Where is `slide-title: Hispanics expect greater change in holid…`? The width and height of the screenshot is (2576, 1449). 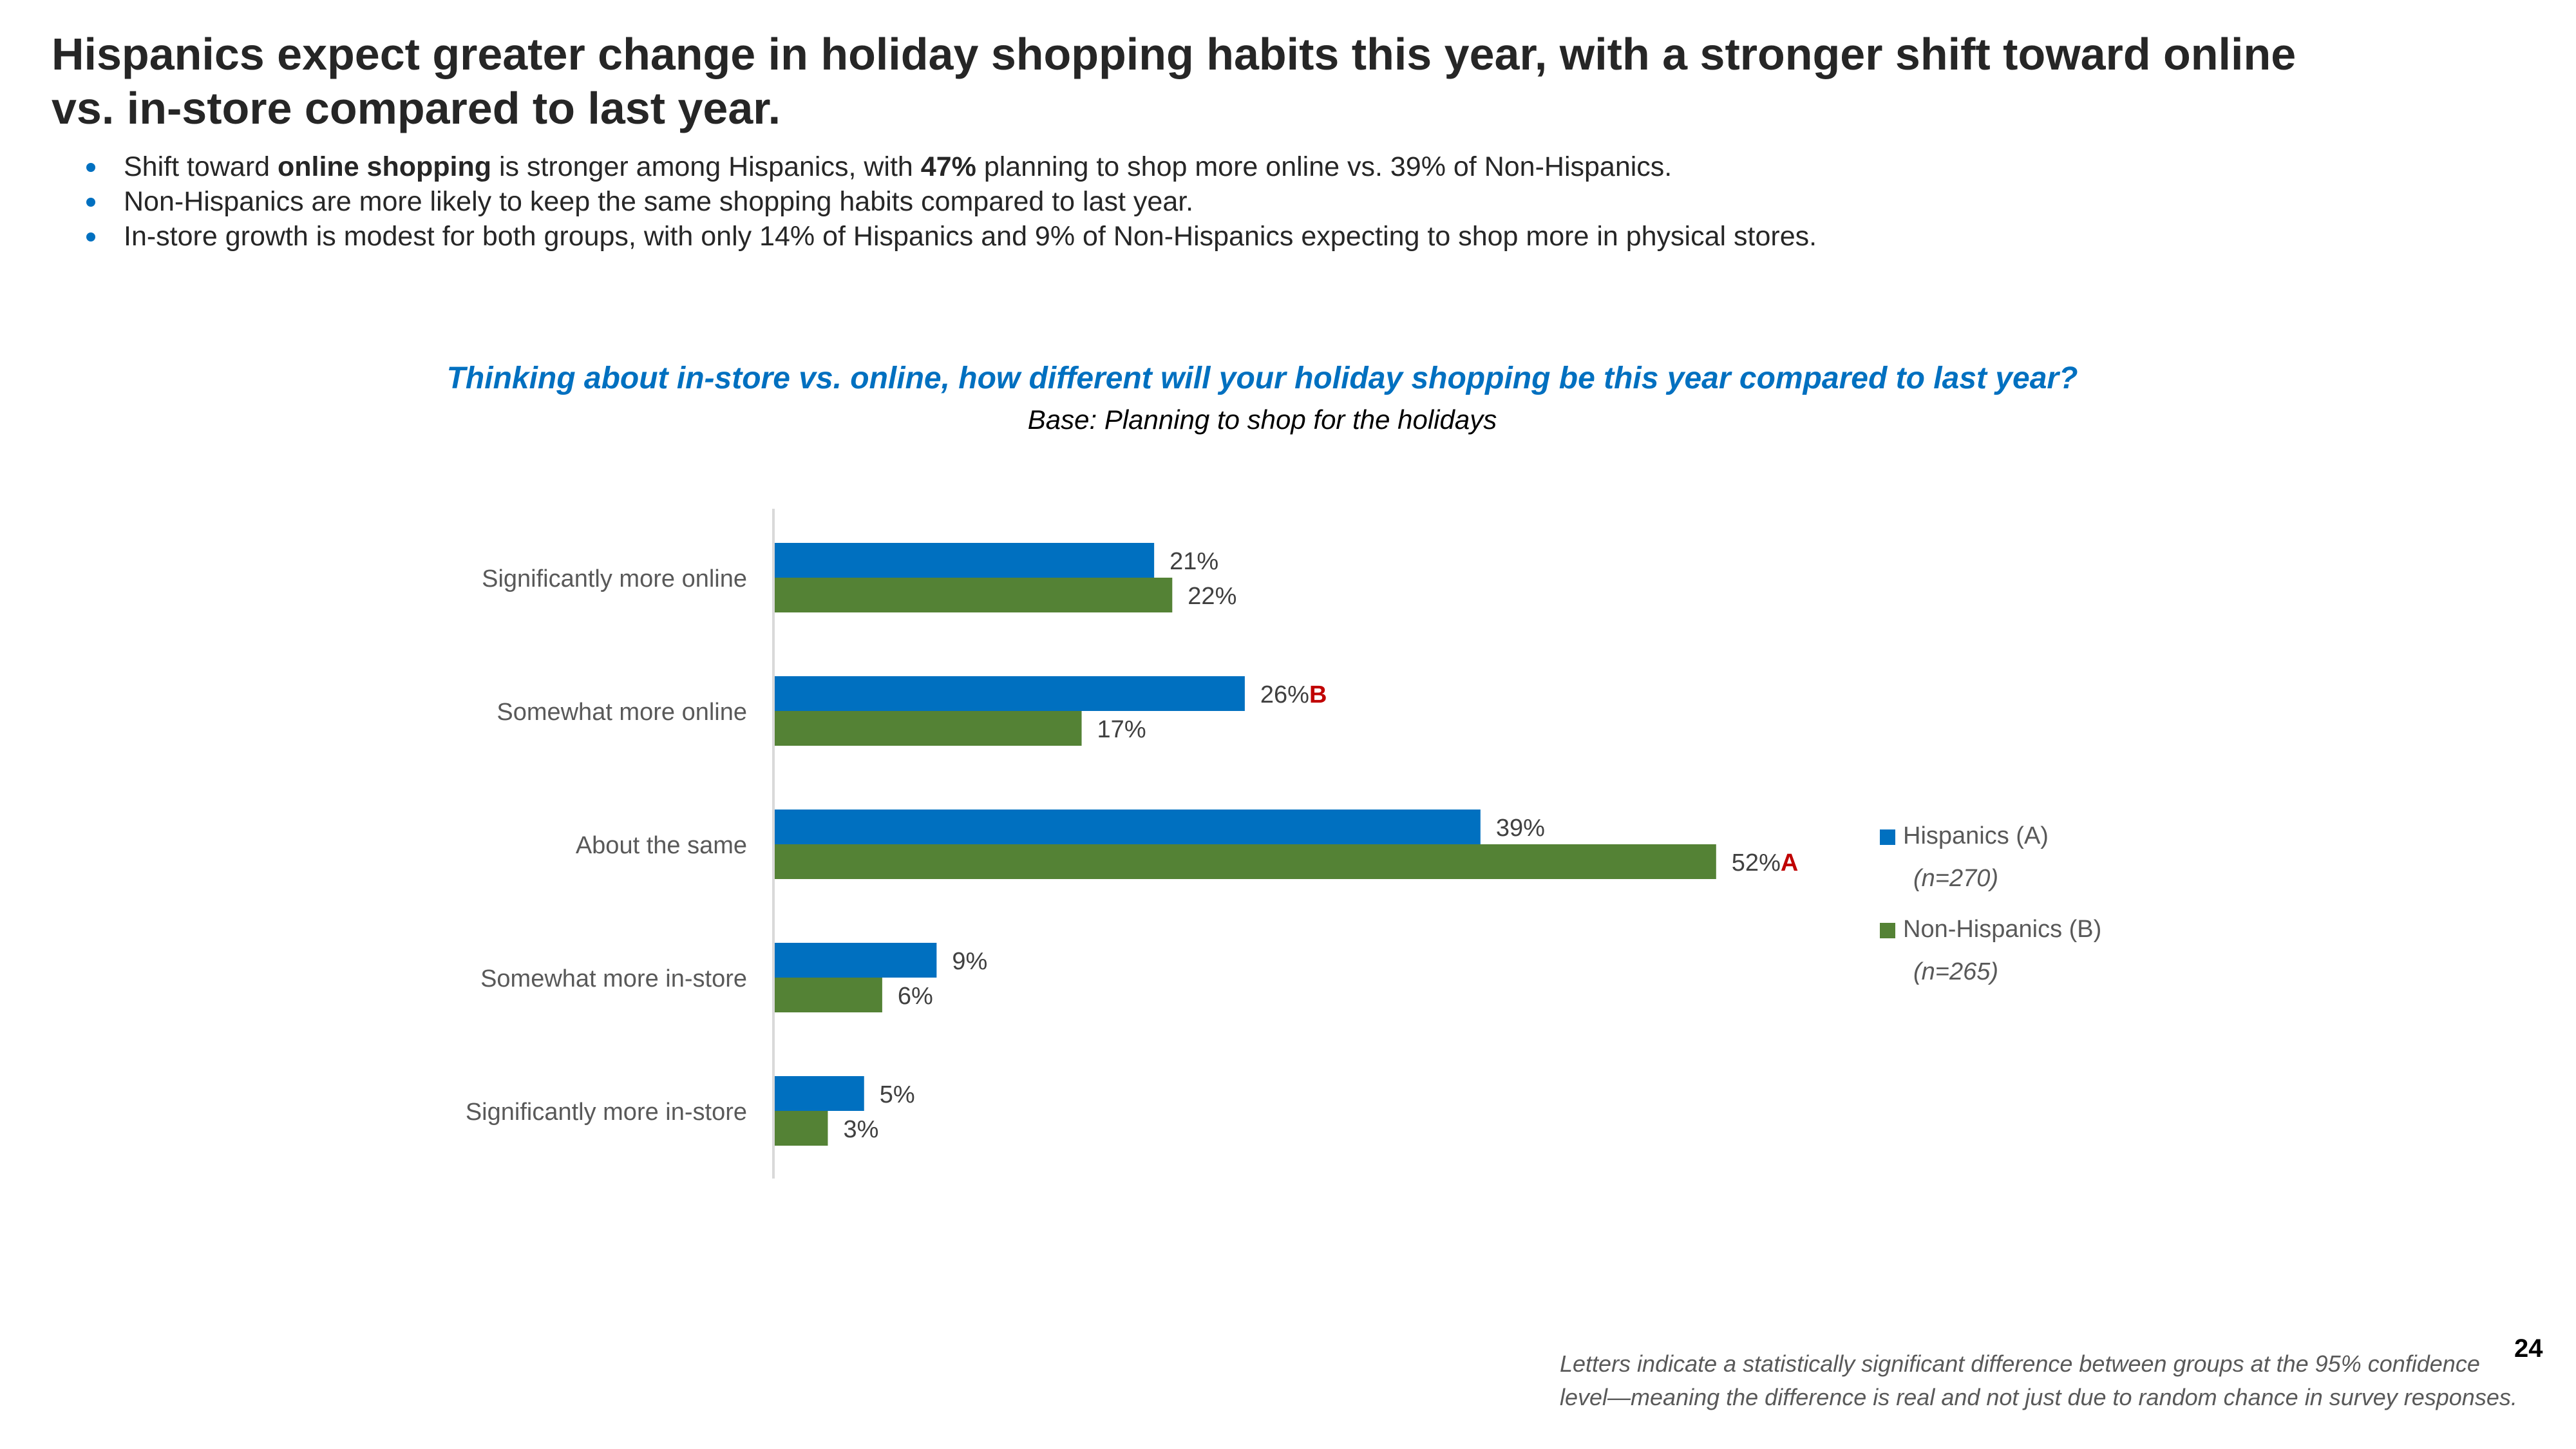
slide-title: Hispanics expect greater change in holid… is located at coordinates (1174, 81).